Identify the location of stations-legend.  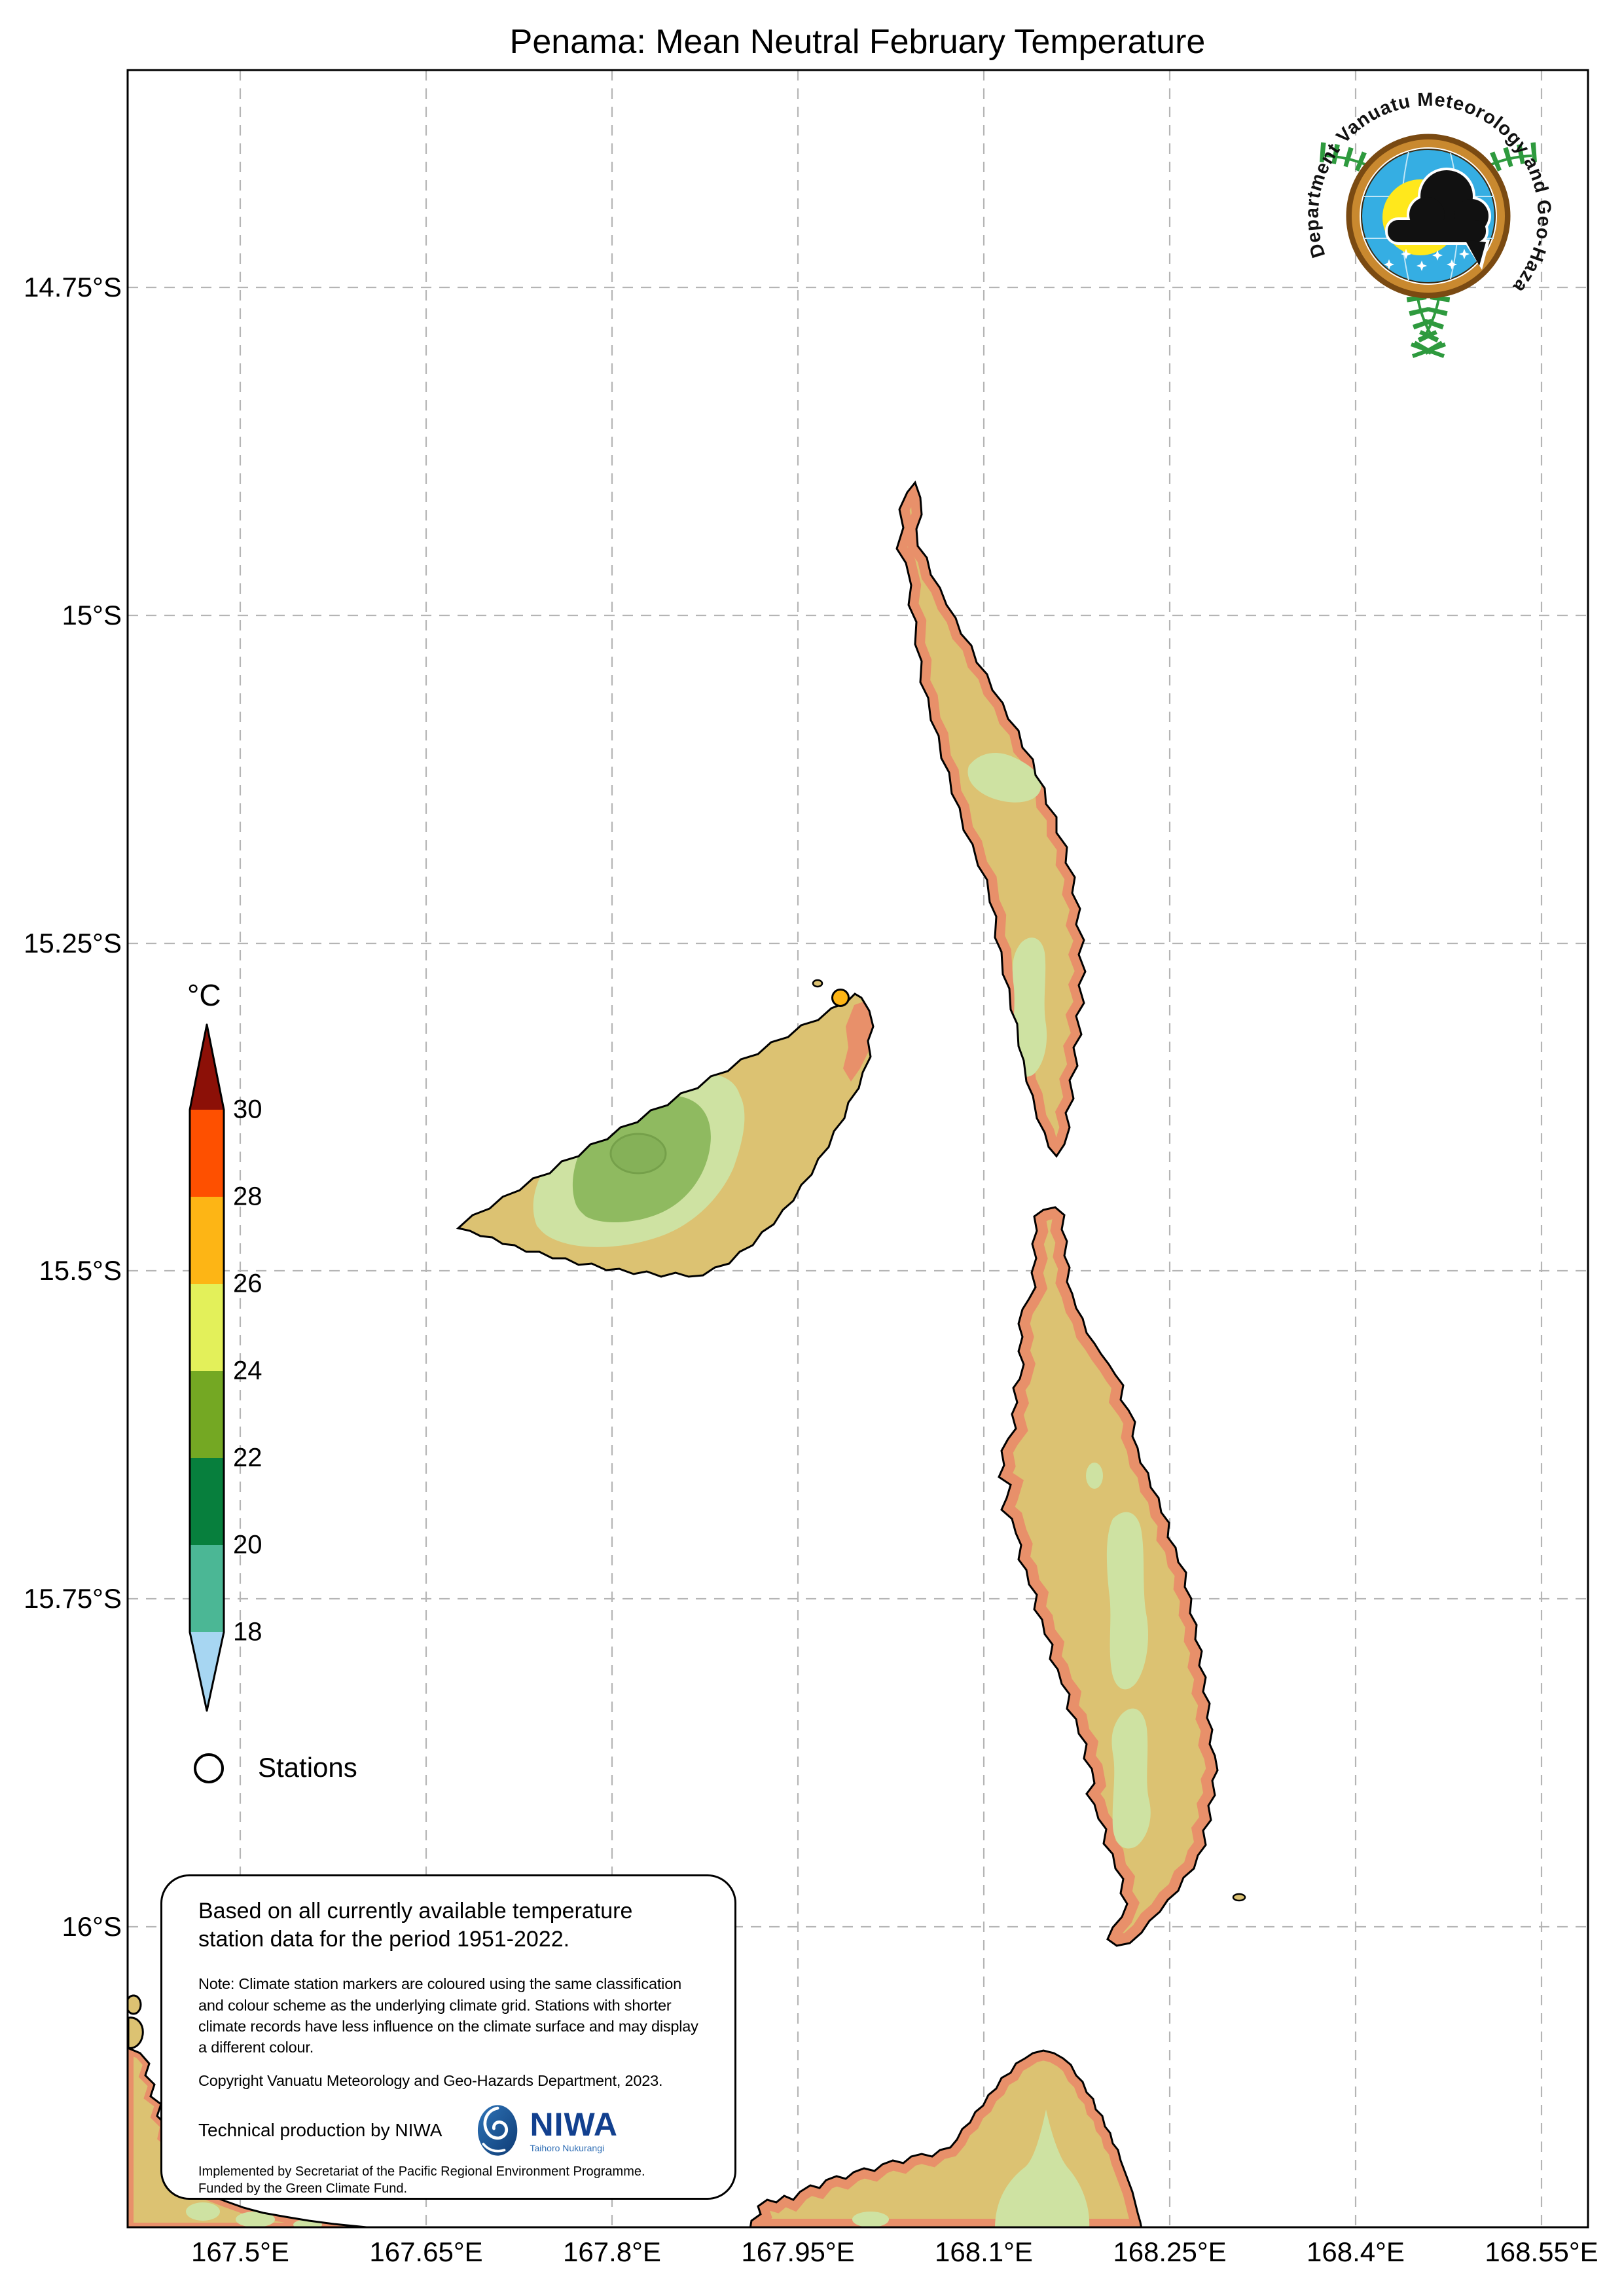
(209, 1768).